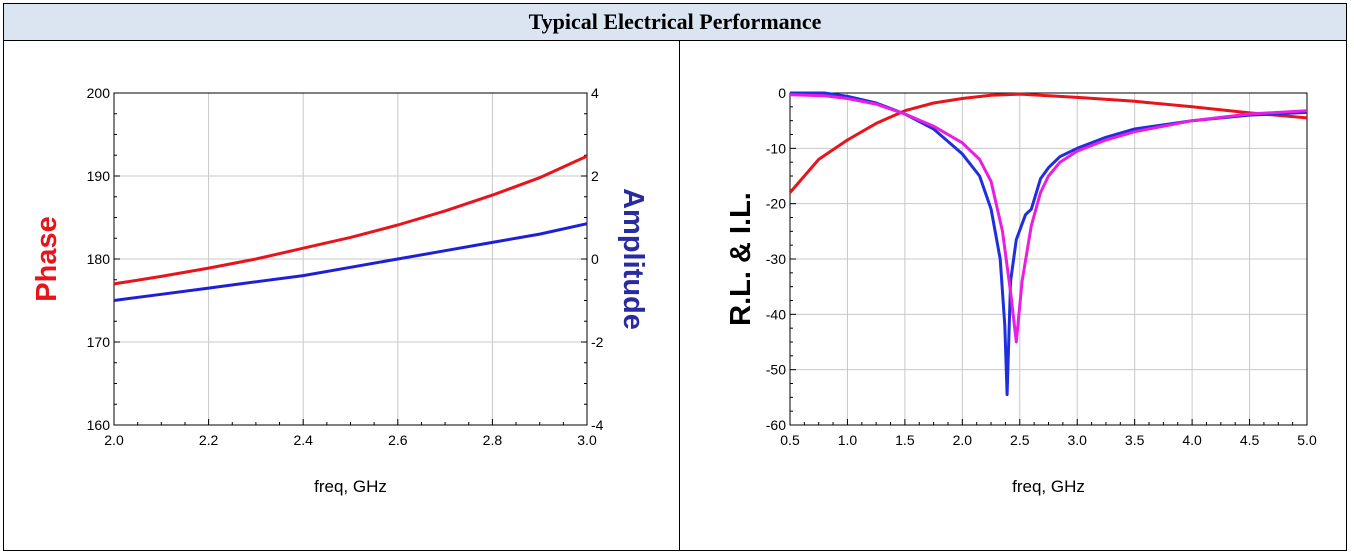 Image resolution: width=1354 pixels, height=555 pixels. Describe the element at coordinates (1135, 440) in the screenshot. I see `x-tick-label: 3.5` at that location.